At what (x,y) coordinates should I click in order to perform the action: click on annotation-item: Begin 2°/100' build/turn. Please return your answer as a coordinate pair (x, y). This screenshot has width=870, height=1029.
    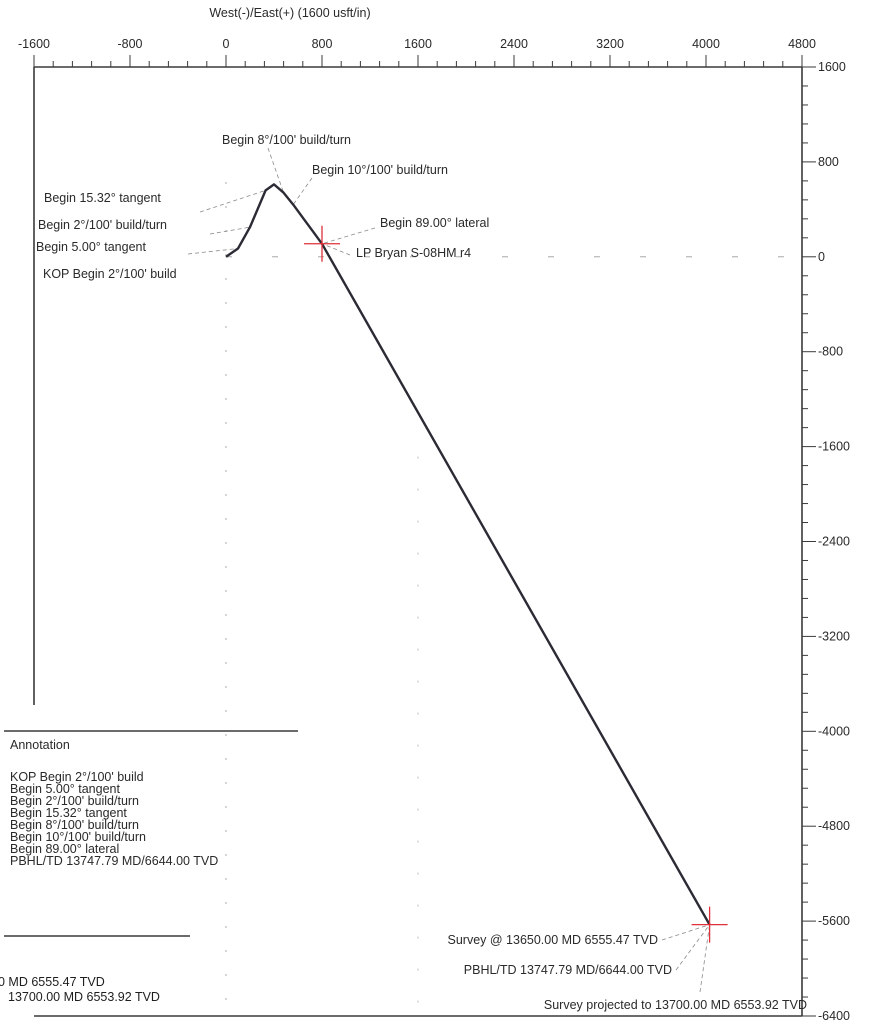
    Looking at the image, I should click on (75, 801).